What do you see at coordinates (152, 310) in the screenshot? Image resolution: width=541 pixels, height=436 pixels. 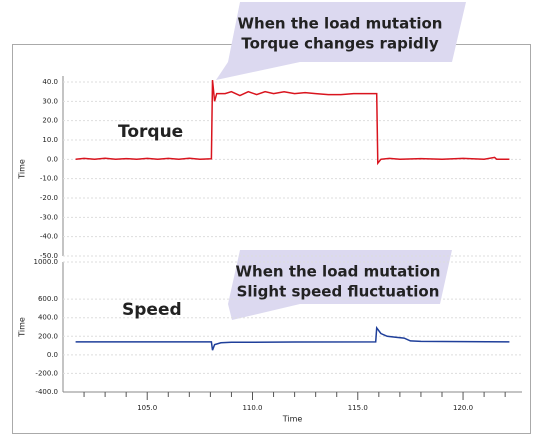 I see `annotation: Speed` at bounding box center [152, 310].